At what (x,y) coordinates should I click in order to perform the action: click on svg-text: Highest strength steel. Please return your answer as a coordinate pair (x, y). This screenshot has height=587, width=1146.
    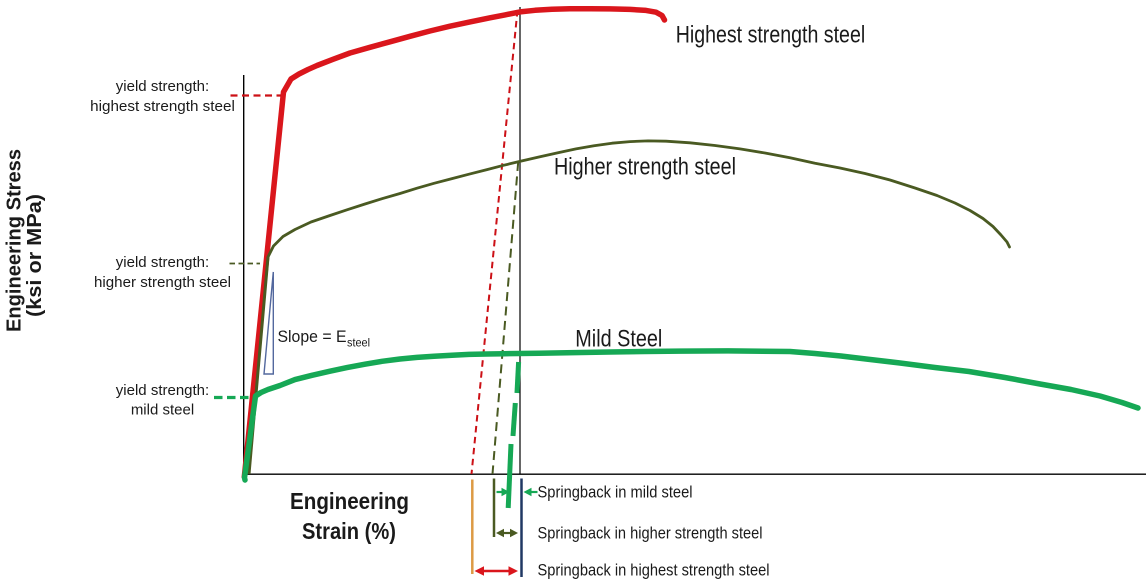
    Looking at the image, I should click on (771, 35).